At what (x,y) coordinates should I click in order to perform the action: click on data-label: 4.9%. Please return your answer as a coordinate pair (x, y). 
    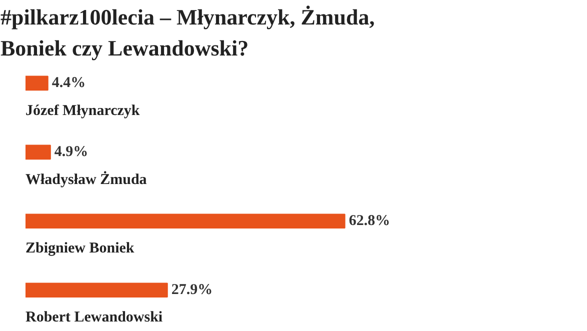
    Looking at the image, I should click on (71, 152).